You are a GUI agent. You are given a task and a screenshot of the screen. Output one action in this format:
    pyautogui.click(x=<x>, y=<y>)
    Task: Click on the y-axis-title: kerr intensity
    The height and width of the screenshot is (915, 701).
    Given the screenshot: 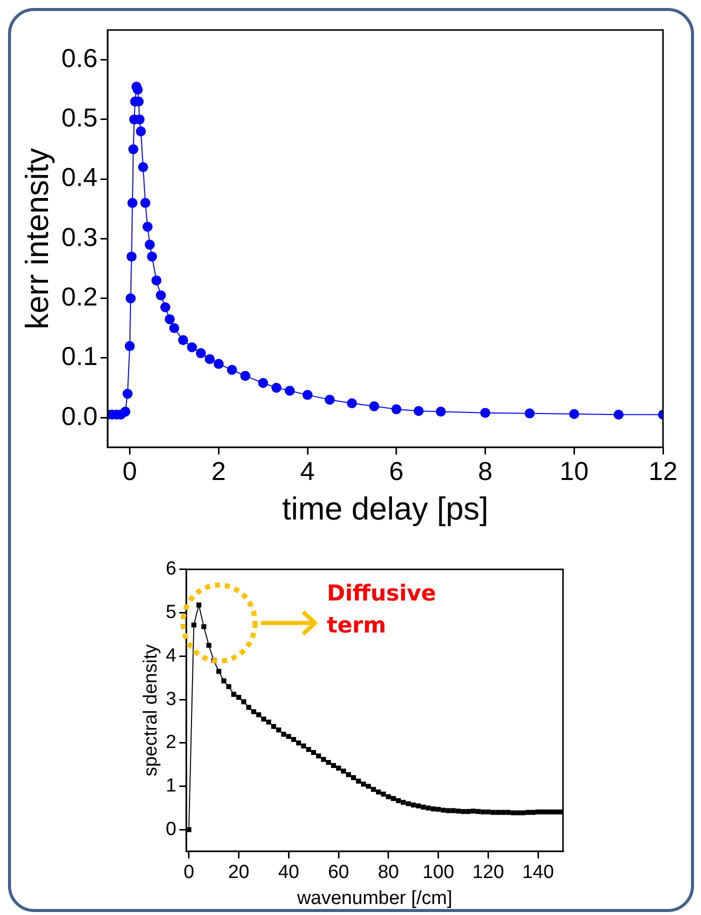 What is the action you would take?
    pyautogui.click(x=37, y=239)
    